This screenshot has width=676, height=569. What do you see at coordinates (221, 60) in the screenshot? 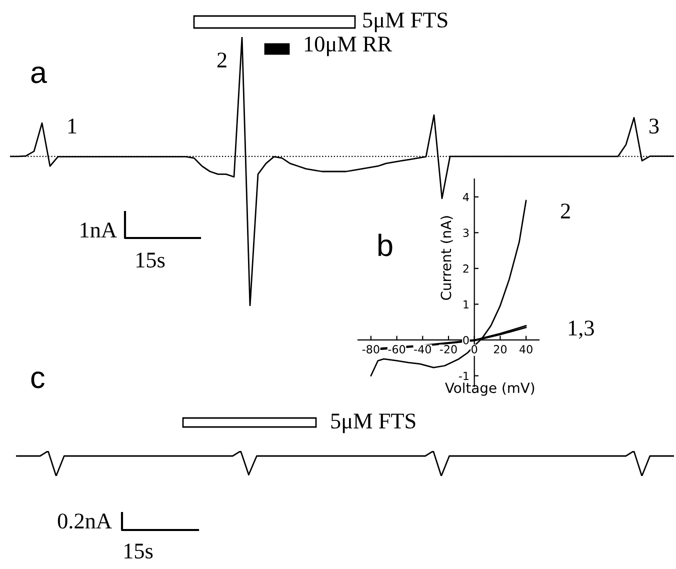
I see `legend-label: 2` at bounding box center [221, 60].